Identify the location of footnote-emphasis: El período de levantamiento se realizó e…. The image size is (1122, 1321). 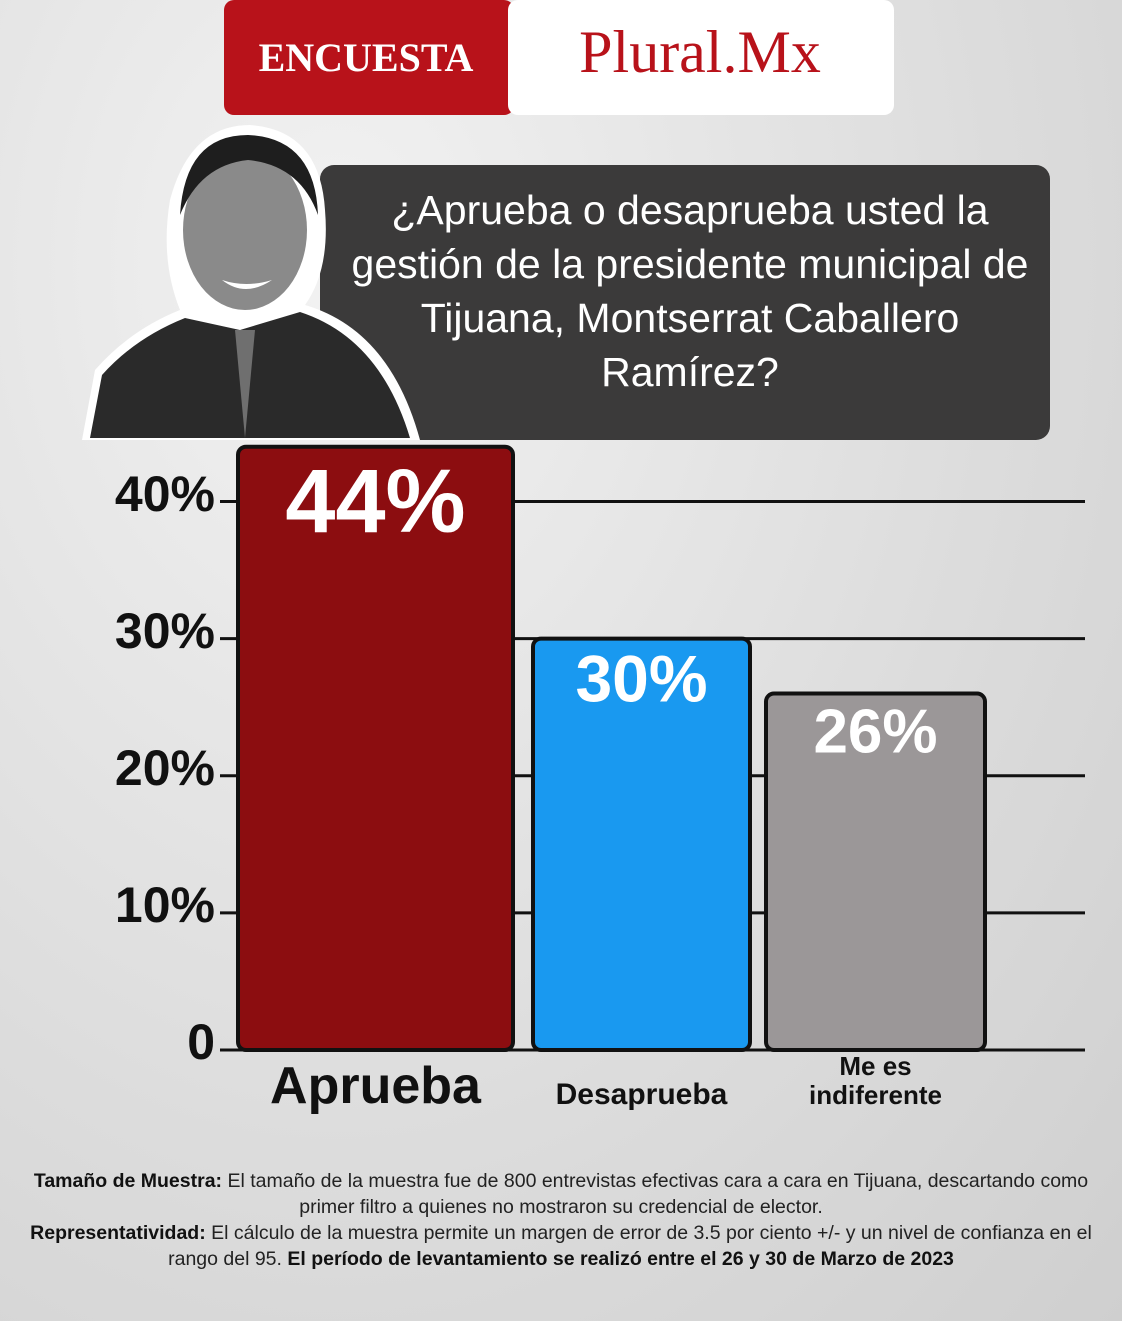
(620, 1259).